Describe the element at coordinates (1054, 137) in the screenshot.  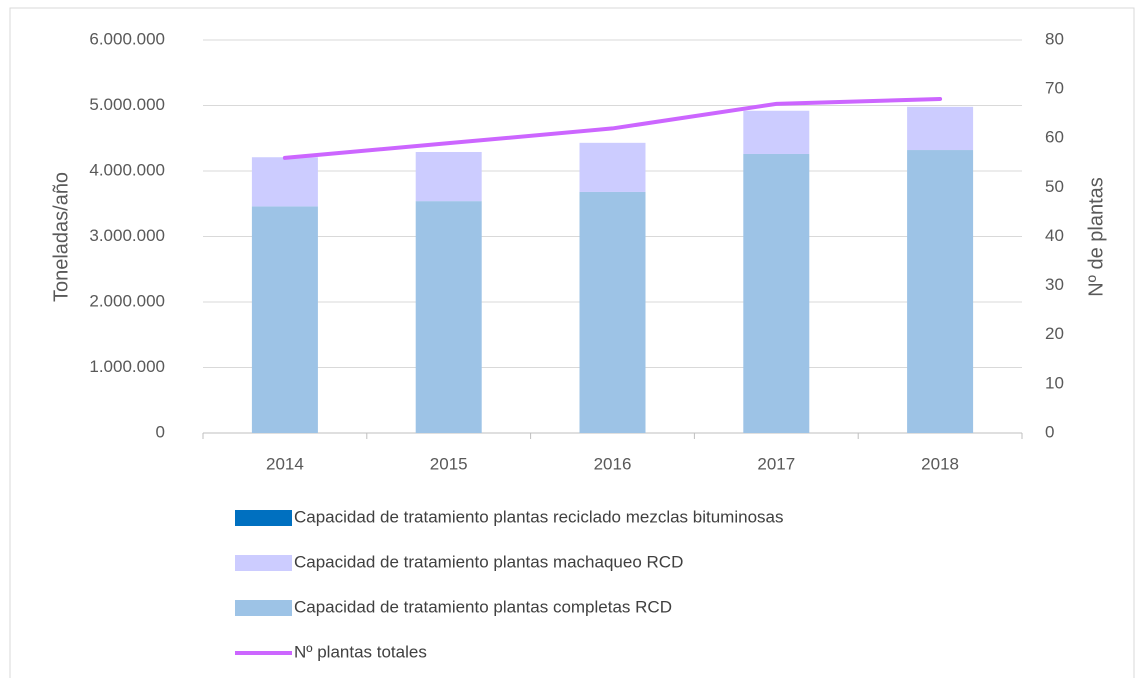
I see `y2-tick-label: 60` at that location.